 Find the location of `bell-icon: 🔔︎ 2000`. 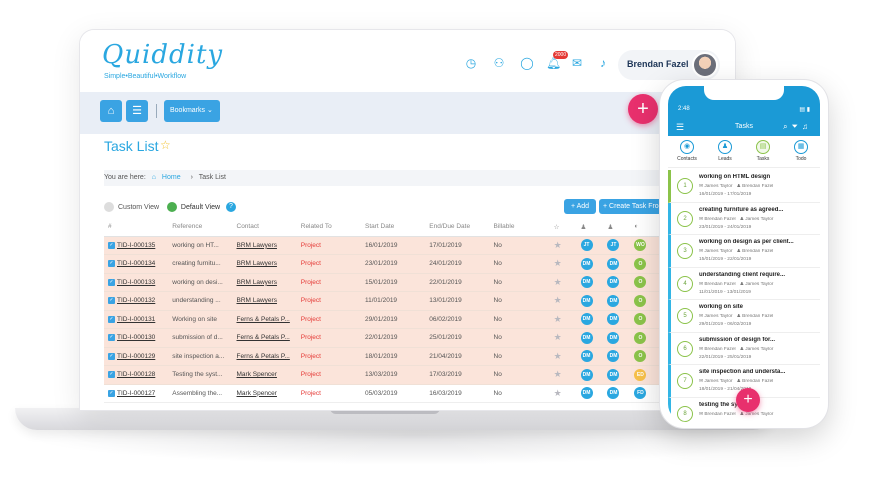

bell-icon: 🔔︎ 2000 is located at coordinates (557, 60).